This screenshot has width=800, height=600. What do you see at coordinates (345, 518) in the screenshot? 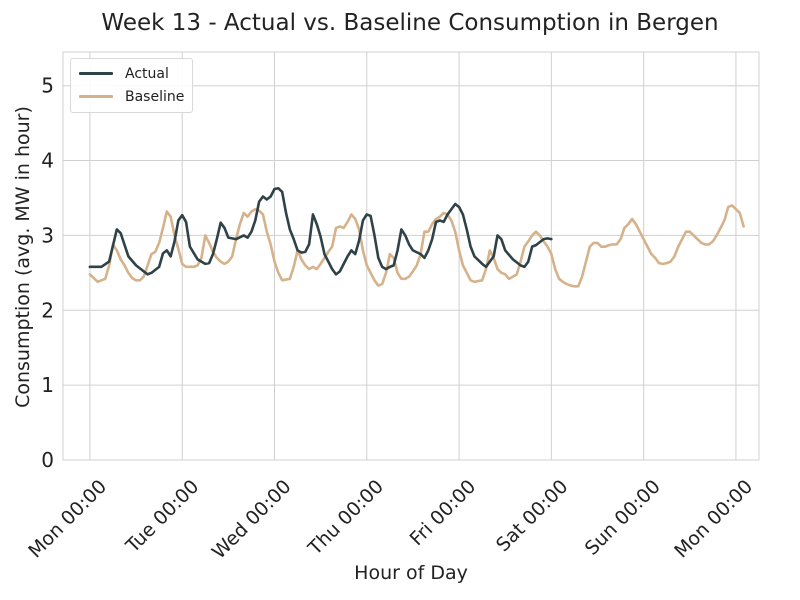
I see `x-tick-label: Thu 00:00` at bounding box center [345, 518].